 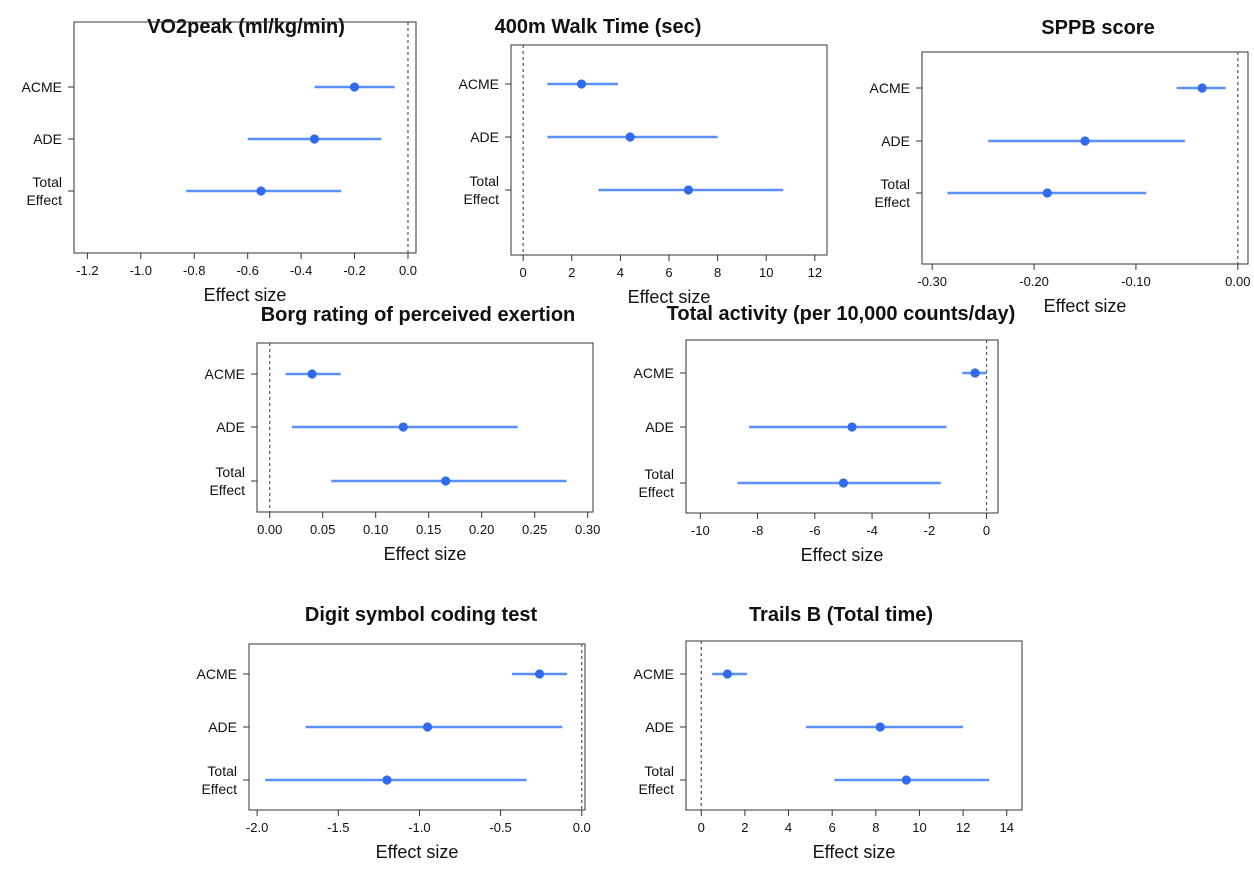 What do you see at coordinates (141, 270) in the screenshot?
I see `x-tick-label: -1.0` at bounding box center [141, 270].